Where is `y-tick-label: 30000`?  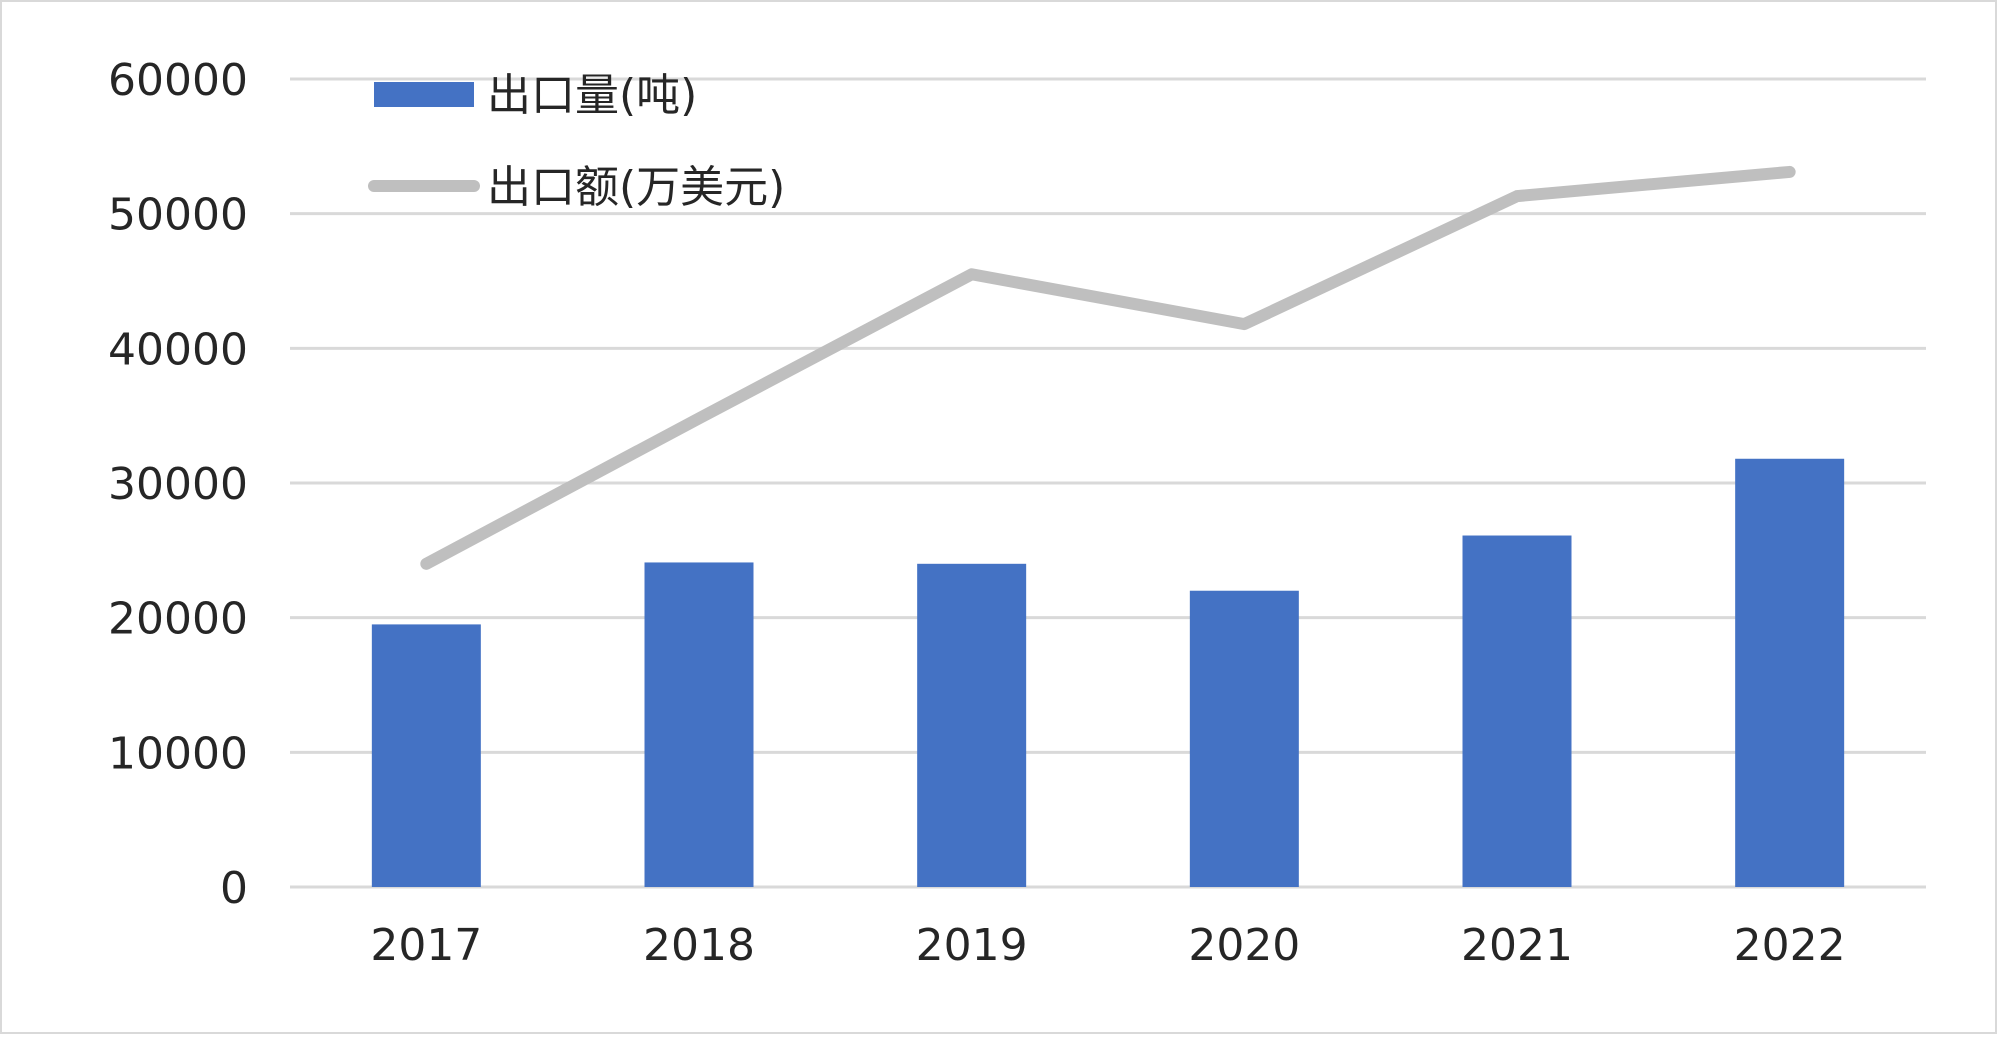
y-tick-label: 30000 is located at coordinates (178, 484).